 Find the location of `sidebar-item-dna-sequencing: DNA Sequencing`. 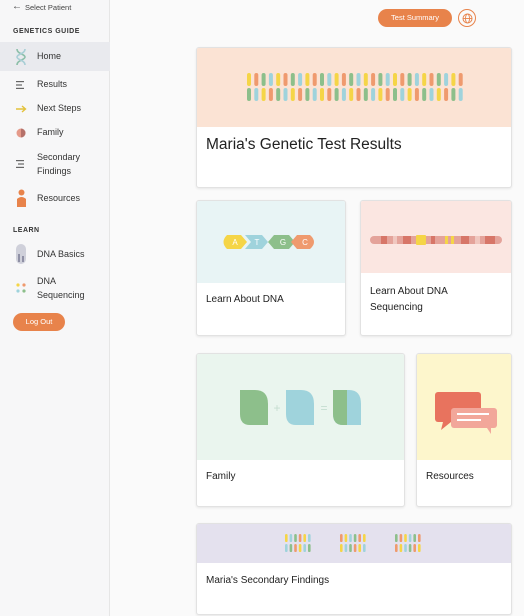

sidebar-item-dna-sequencing: DNA Sequencing is located at coordinates (55, 288).